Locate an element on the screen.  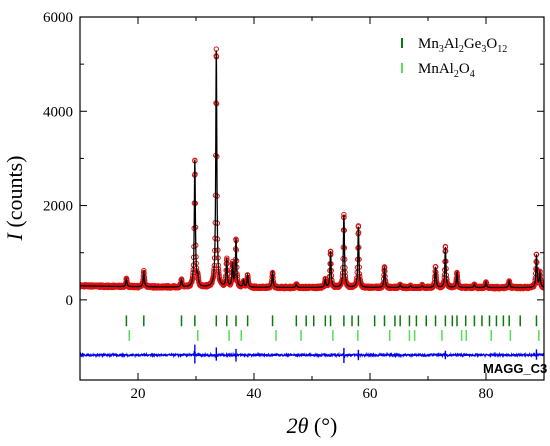
y-axis-label: I (counts) is located at coordinates (14, 199).